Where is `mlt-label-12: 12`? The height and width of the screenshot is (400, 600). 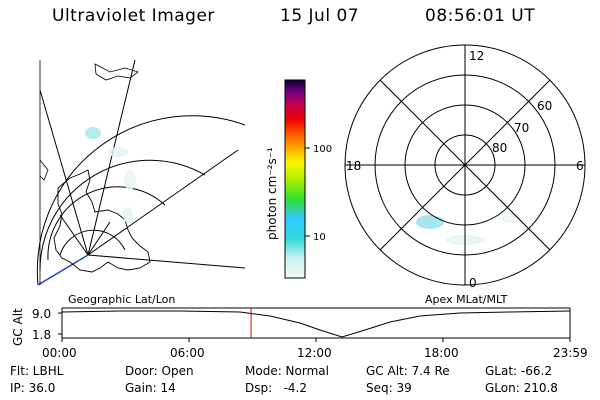
mlt-label-12: 12 is located at coordinates (476, 56).